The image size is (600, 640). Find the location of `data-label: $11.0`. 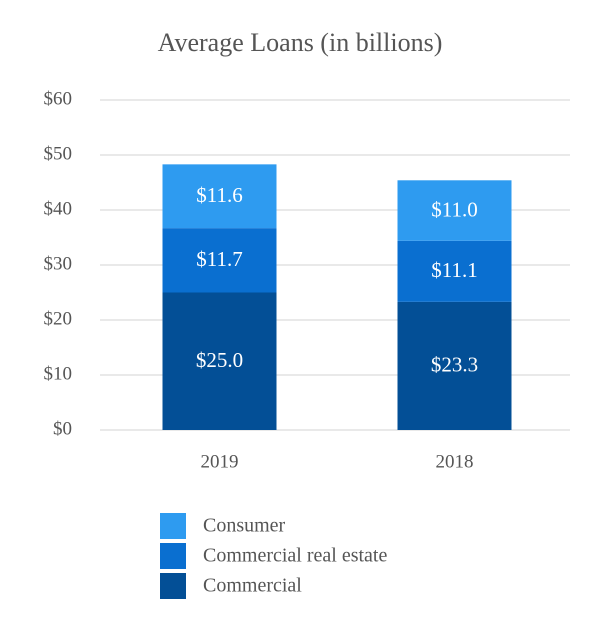

data-label: $11.0 is located at coordinates (454, 209).